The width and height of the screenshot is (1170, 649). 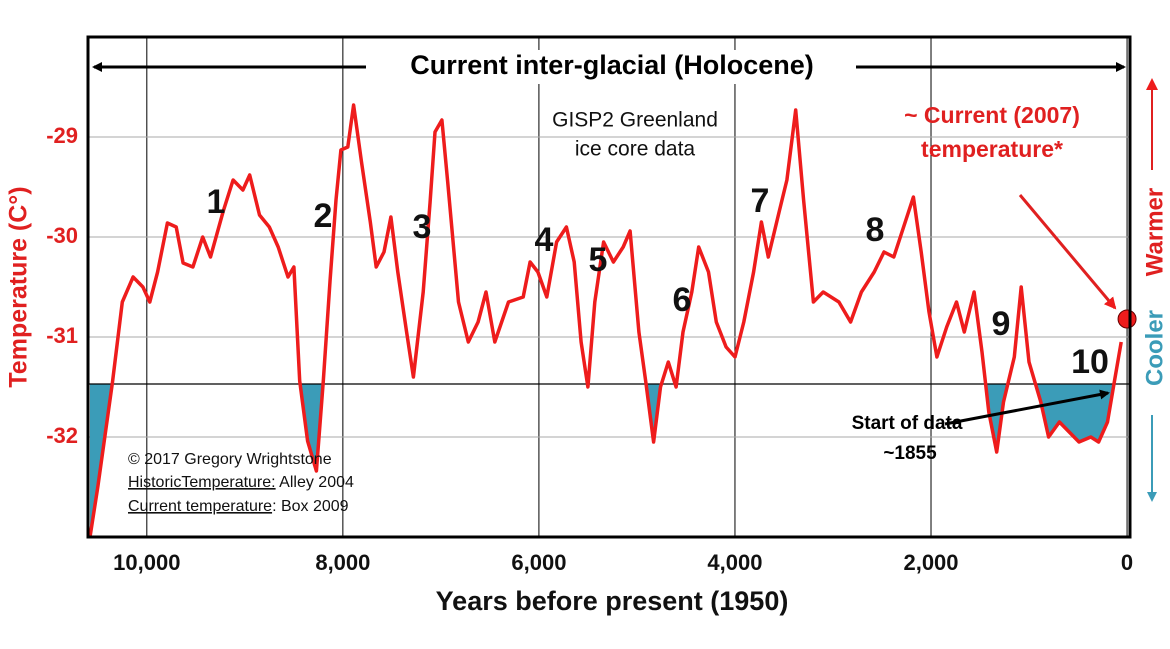 I want to click on credit: Current temperature: Box 2009, so click(x=238, y=506).